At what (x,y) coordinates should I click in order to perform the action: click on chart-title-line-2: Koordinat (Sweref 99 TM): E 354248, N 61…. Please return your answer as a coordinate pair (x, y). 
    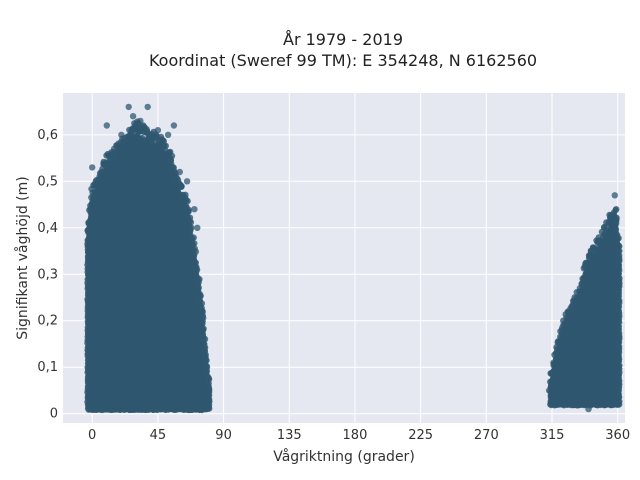
    Looking at the image, I should click on (343, 60).